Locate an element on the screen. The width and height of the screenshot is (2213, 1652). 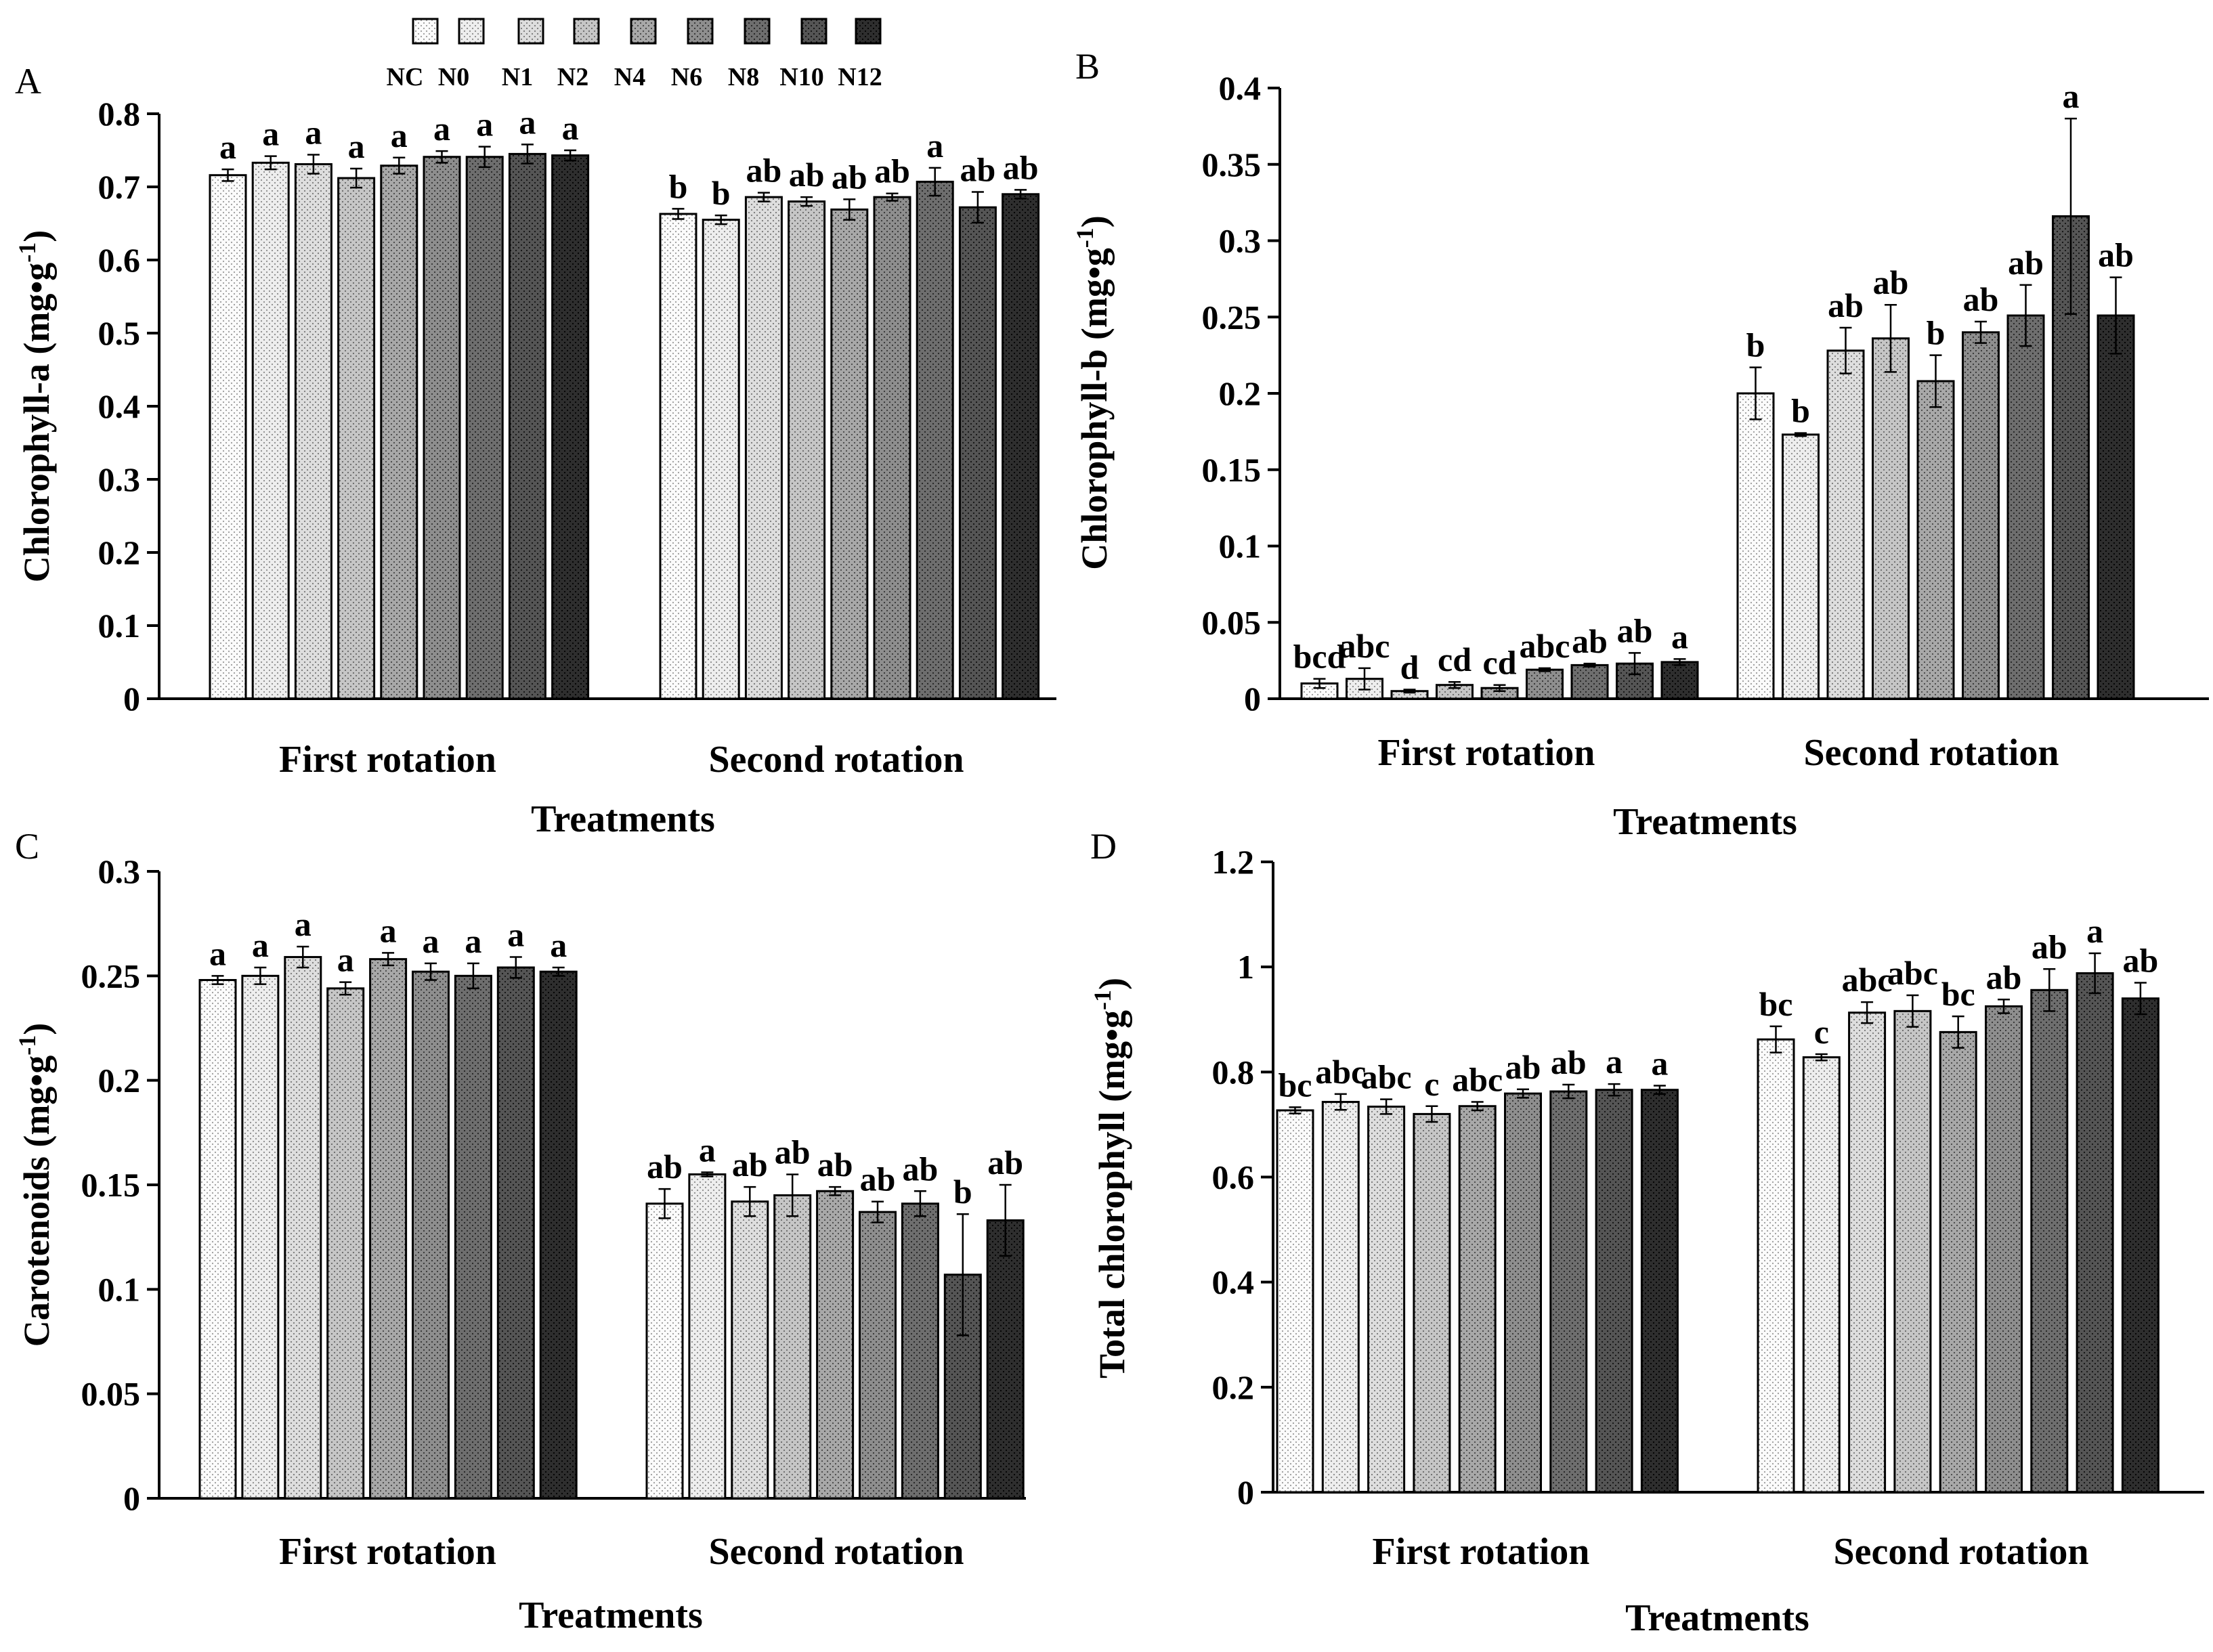
bar-nc-first is located at coordinates (228, 437).